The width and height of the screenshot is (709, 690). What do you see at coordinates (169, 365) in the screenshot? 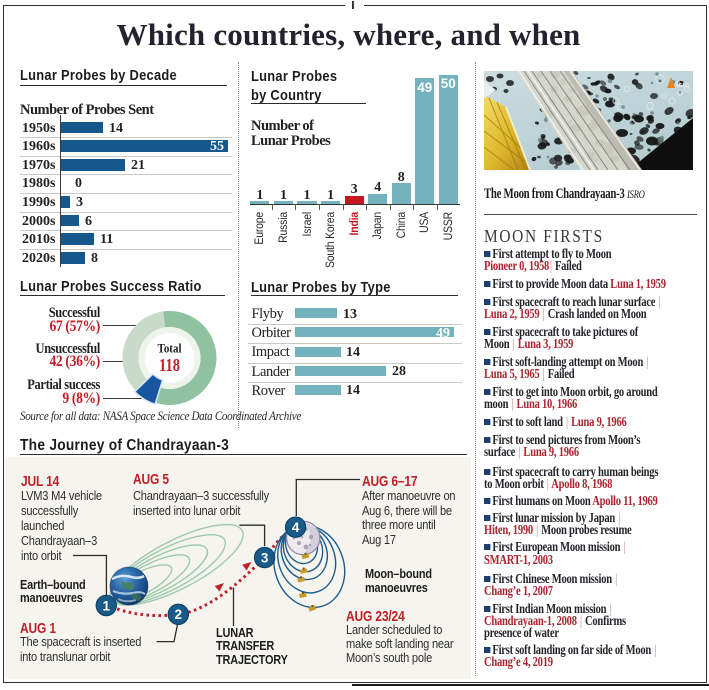
I see `svg-text: 118` at bounding box center [169, 365].